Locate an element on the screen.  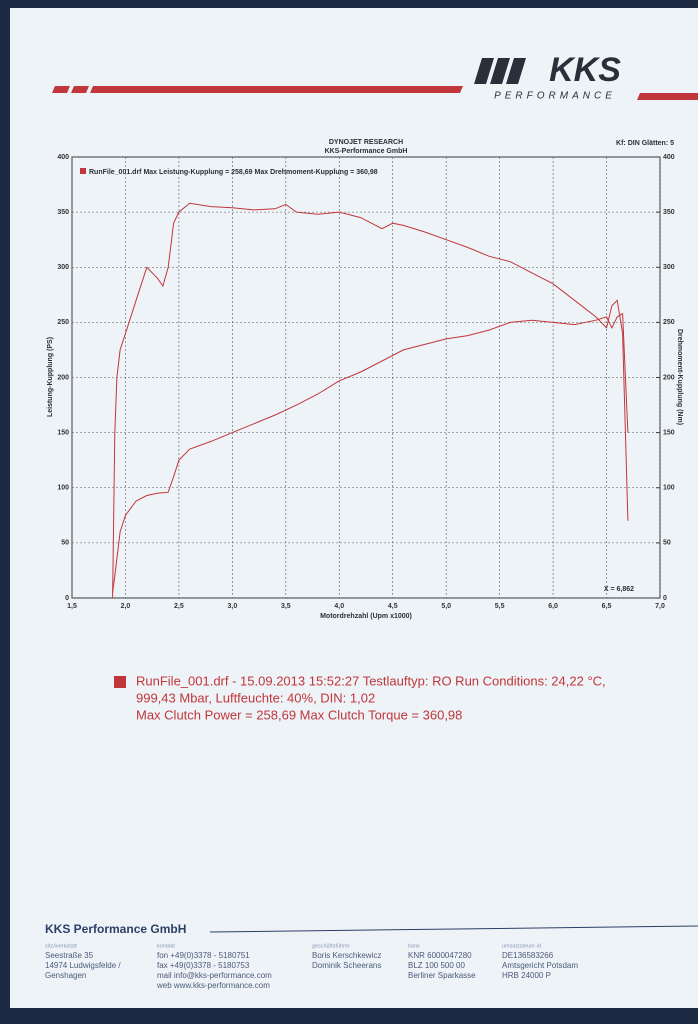
footer-rule is located at coordinates (453, 929).